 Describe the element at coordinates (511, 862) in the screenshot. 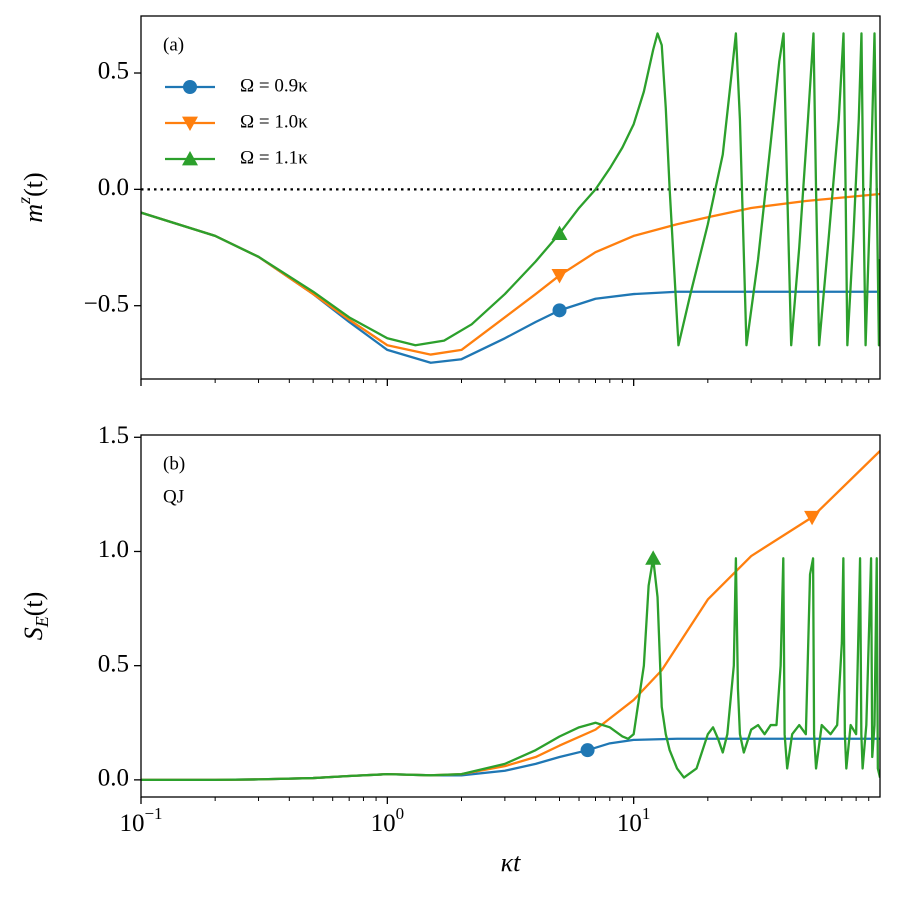

I see `x-axis-label: κt` at that location.